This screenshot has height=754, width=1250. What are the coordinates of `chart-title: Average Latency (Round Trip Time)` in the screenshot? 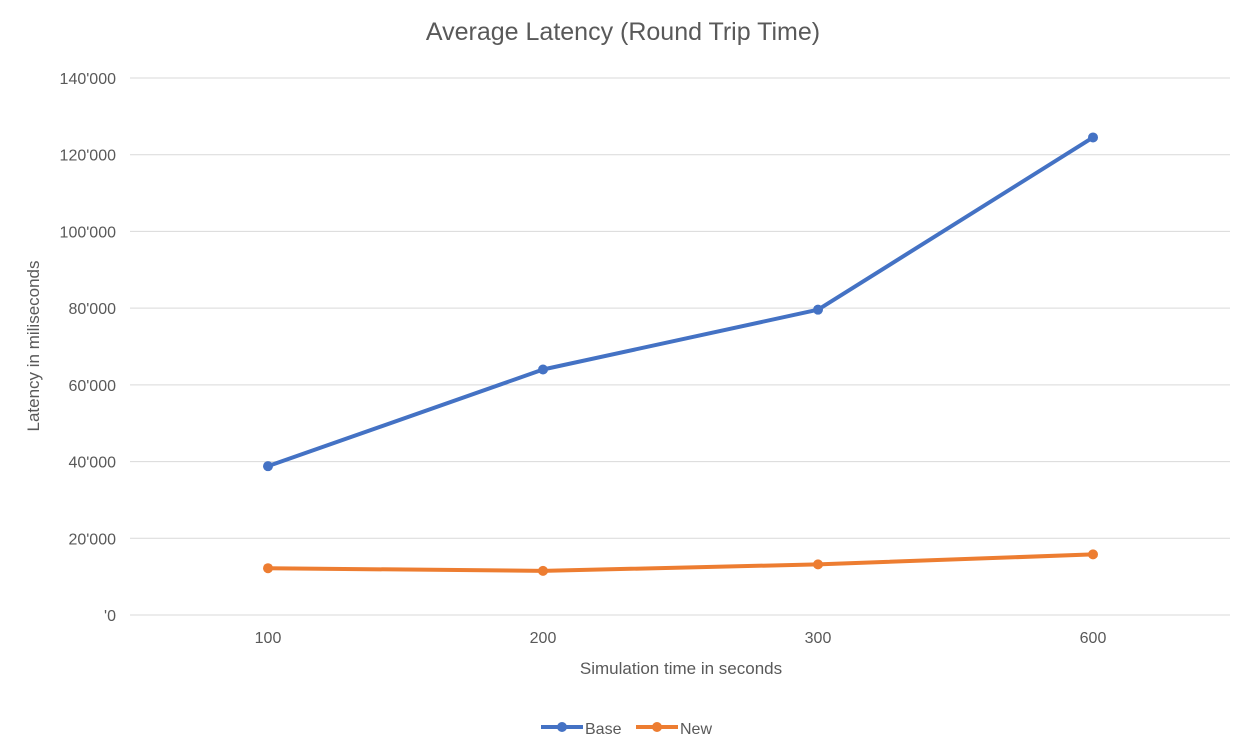 It's located at (623, 32).